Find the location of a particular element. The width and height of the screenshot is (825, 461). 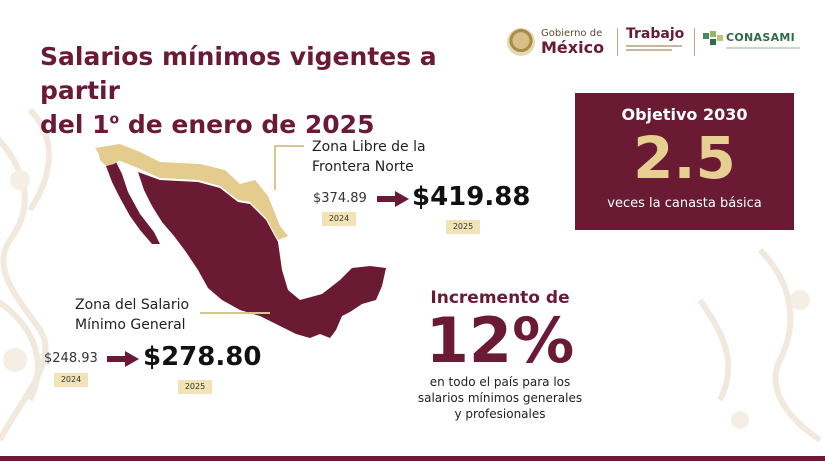

mexico-map is located at coordinates (240, 241).